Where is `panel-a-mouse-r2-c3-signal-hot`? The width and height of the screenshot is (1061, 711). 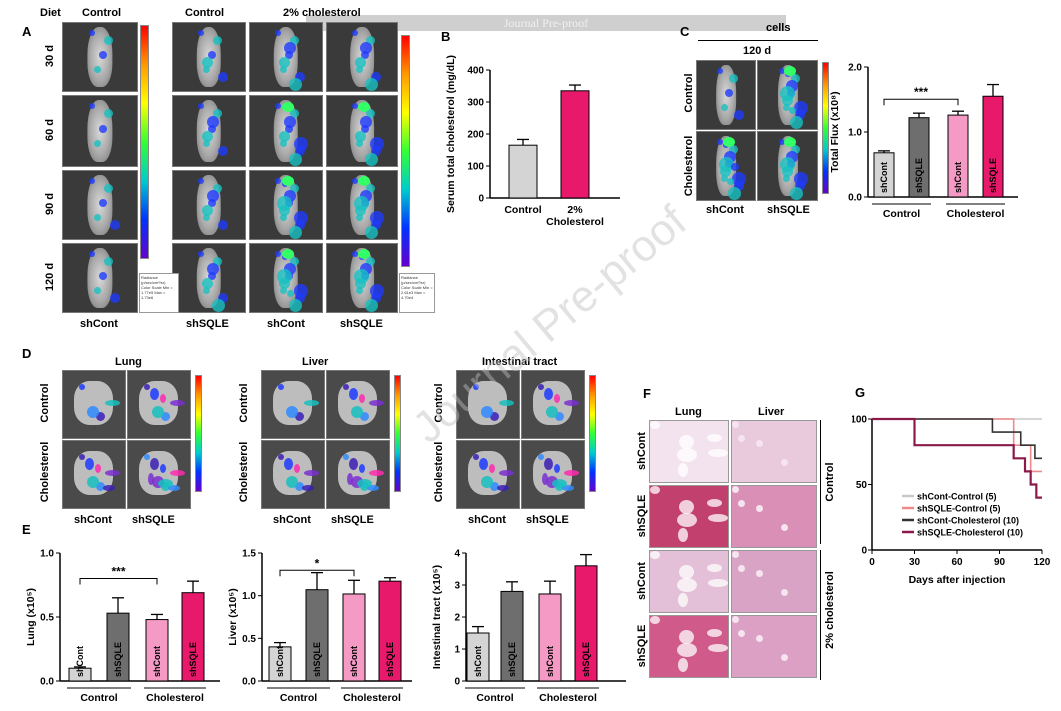 panel-a-mouse-r2-c3-signal-hot is located at coordinates (363, 181).